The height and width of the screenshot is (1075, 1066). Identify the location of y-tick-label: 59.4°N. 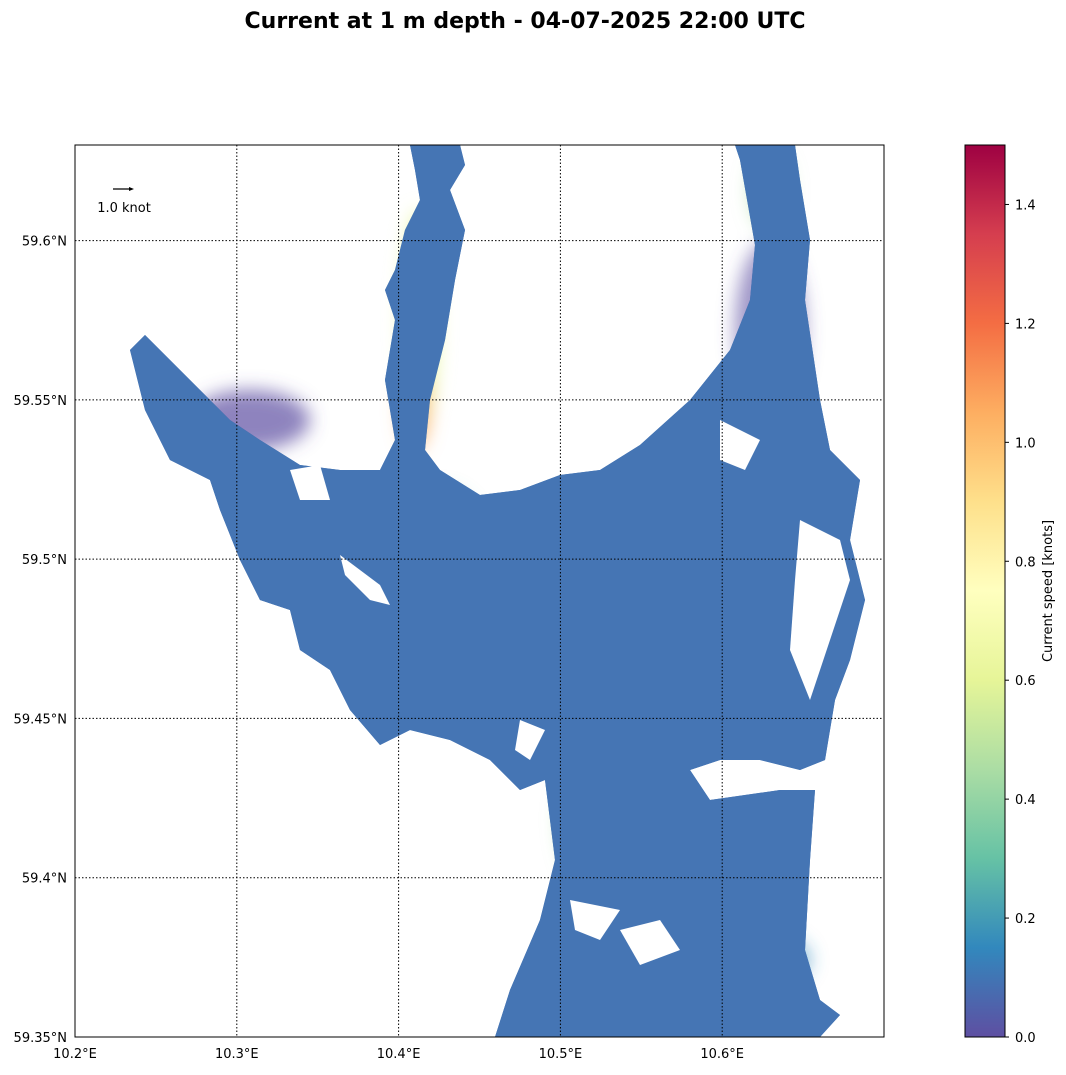
(44, 879).